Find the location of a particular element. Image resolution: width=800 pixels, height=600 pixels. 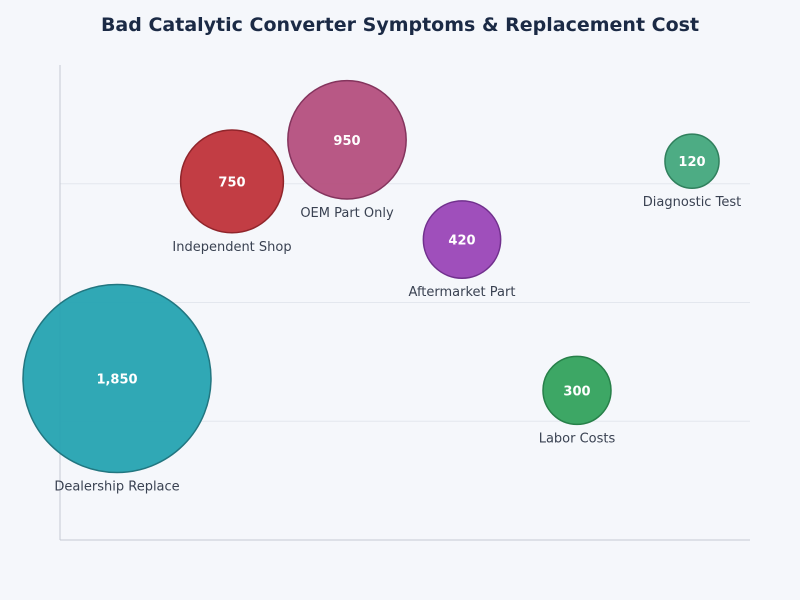

bubble-value-label: 950 is located at coordinates (346, 141).